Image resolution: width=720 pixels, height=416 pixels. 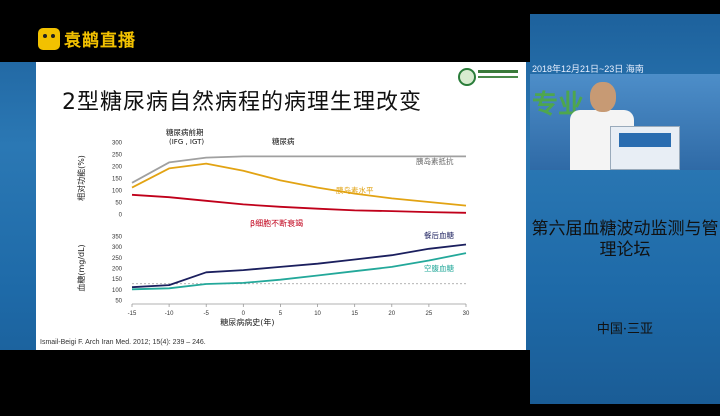 What do you see at coordinates (283, 141) in the screenshot?
I see `annotation-label: 糖尿病` at bounding box center [283, 141].